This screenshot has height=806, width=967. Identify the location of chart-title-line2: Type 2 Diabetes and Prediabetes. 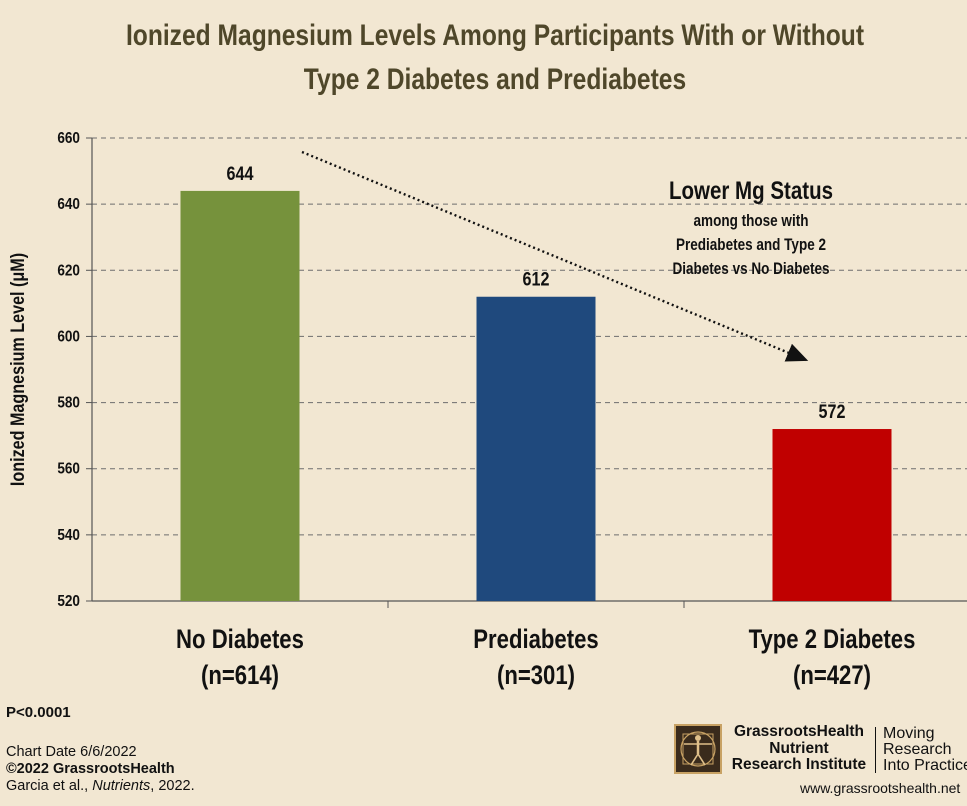
(495, 79).